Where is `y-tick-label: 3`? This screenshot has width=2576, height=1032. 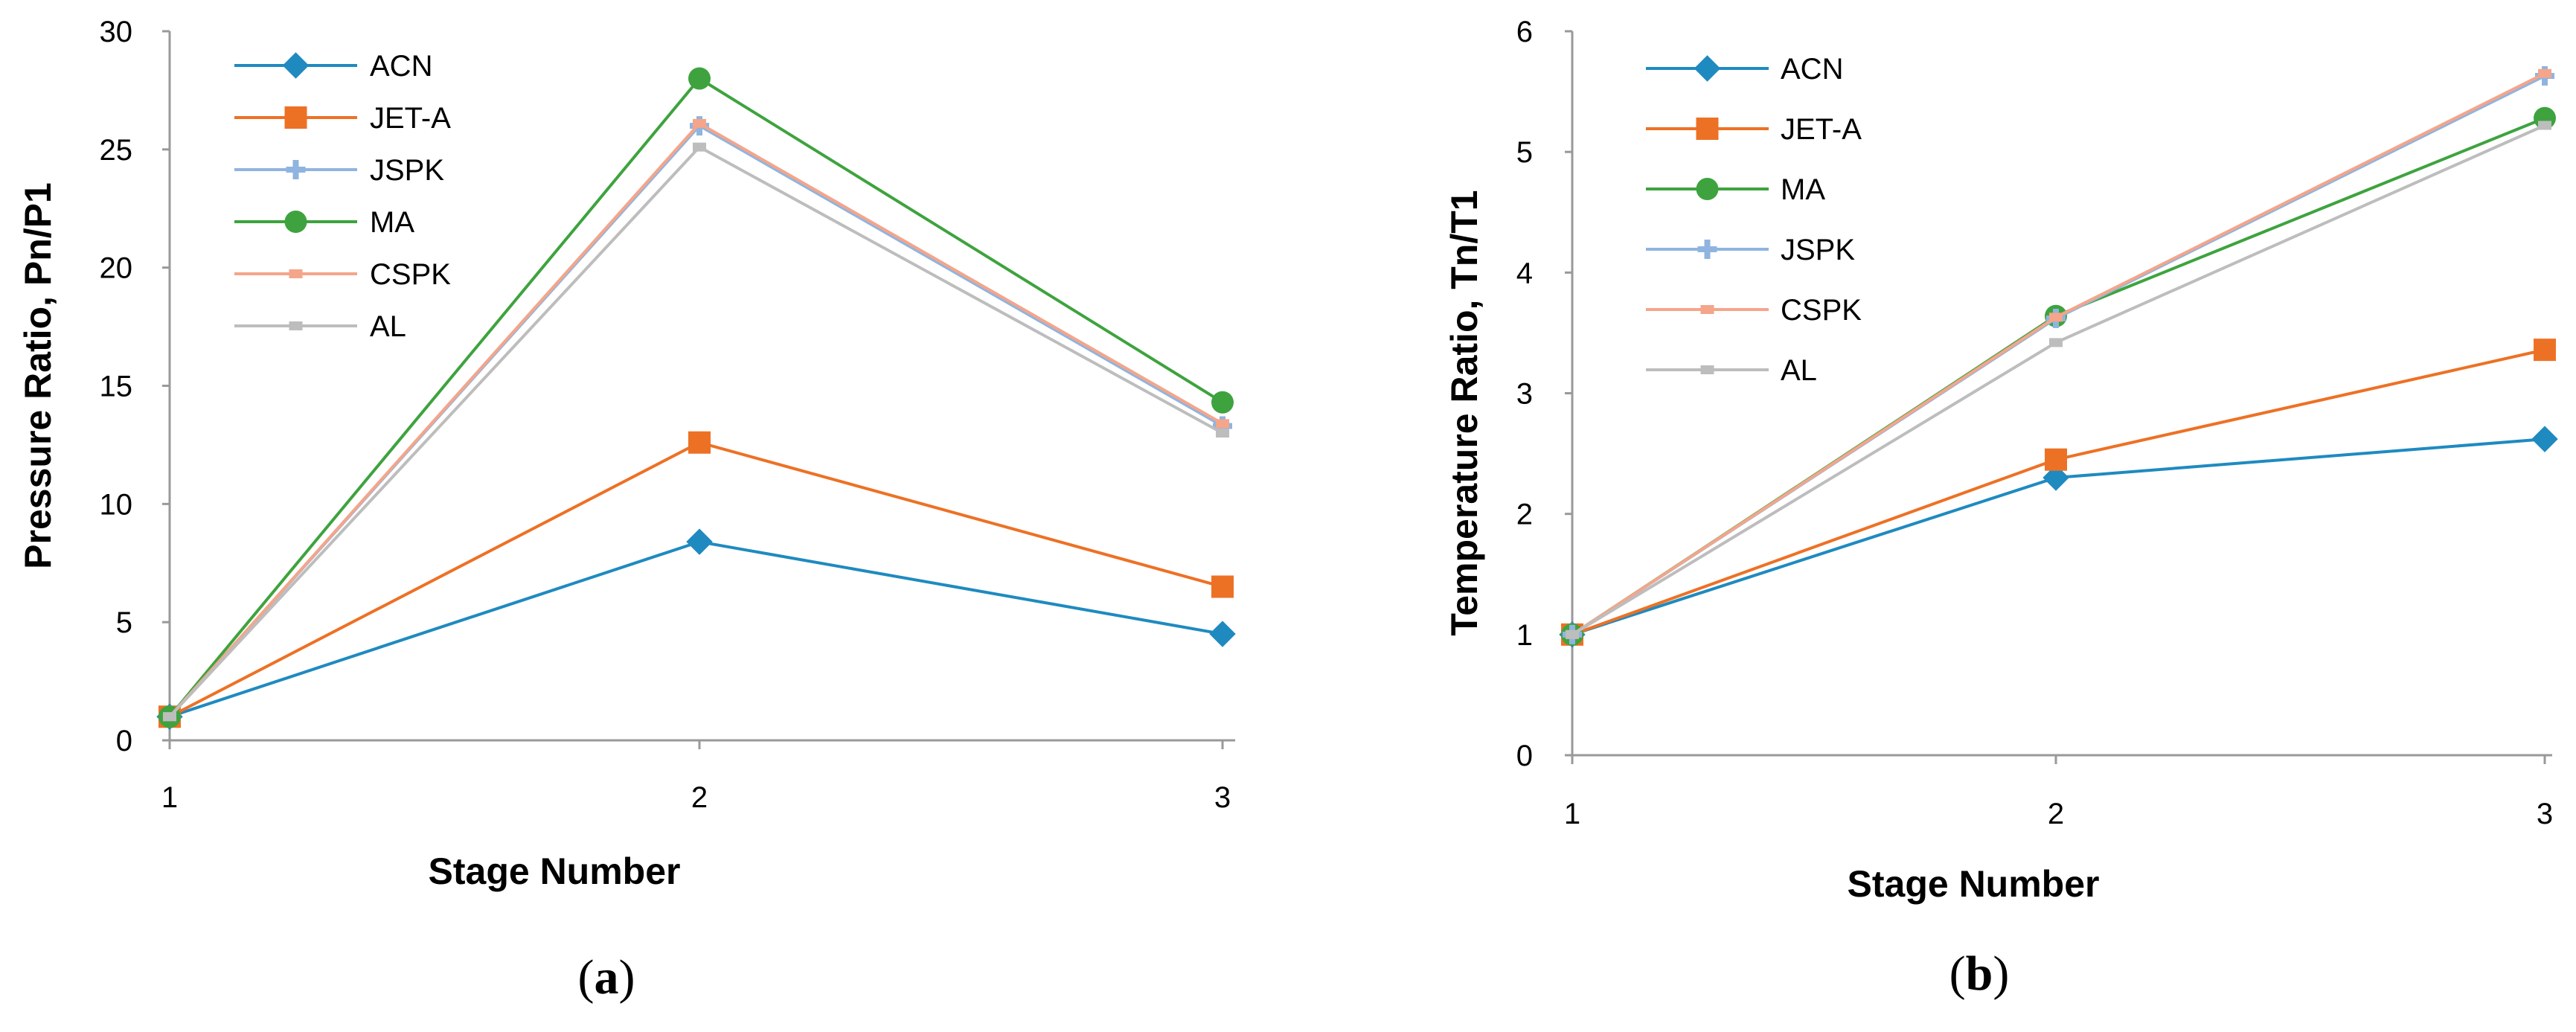
y-tick-label: 3 is located at coordinates (1524, 394).